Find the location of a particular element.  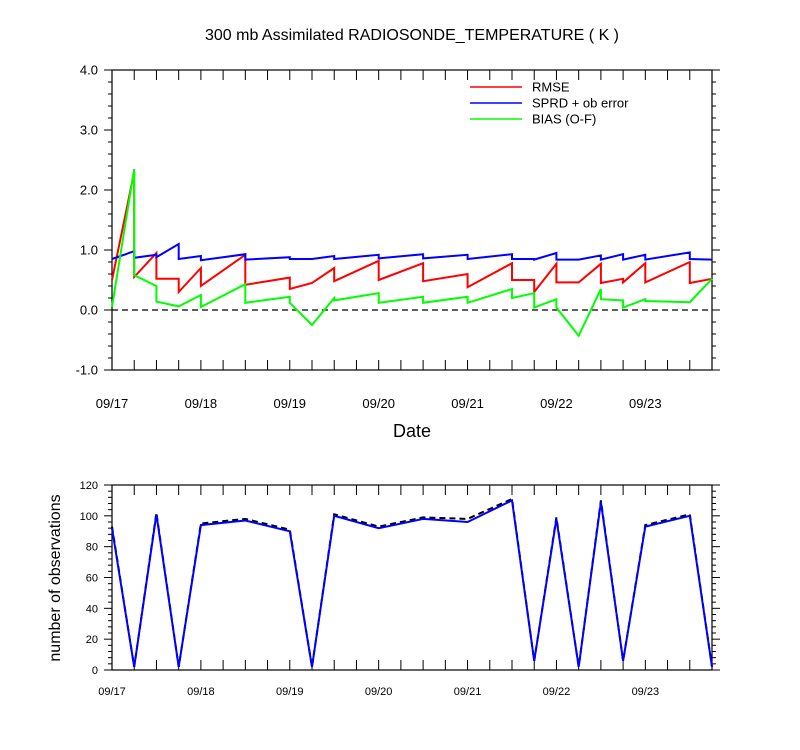

series-line-sprd-ob-error is located at coordinates (412, 252).